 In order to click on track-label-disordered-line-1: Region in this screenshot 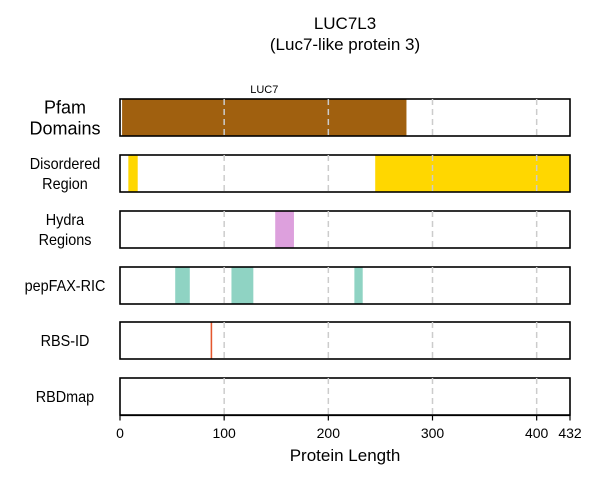, I will do `click(65, 184)`.